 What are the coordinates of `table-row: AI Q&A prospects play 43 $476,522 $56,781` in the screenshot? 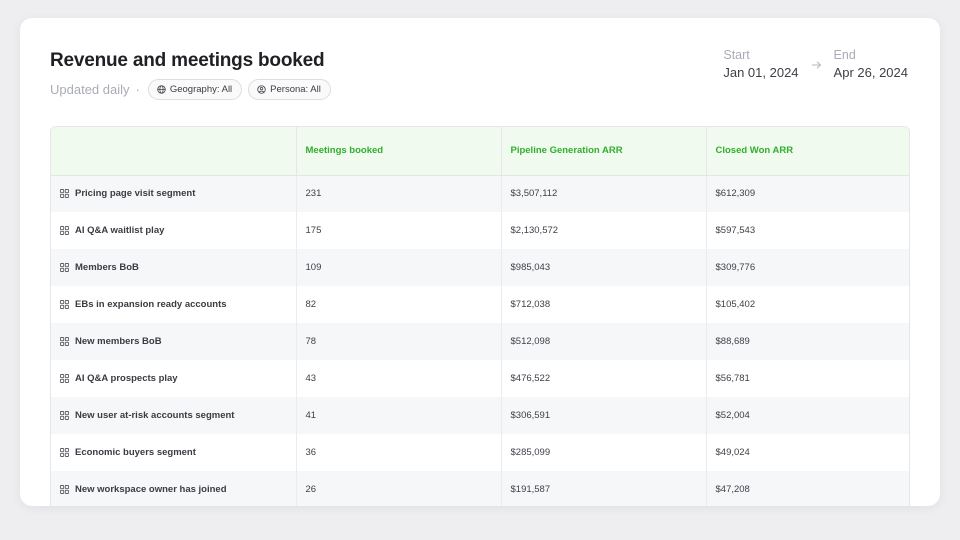 It's located at (480, 378).